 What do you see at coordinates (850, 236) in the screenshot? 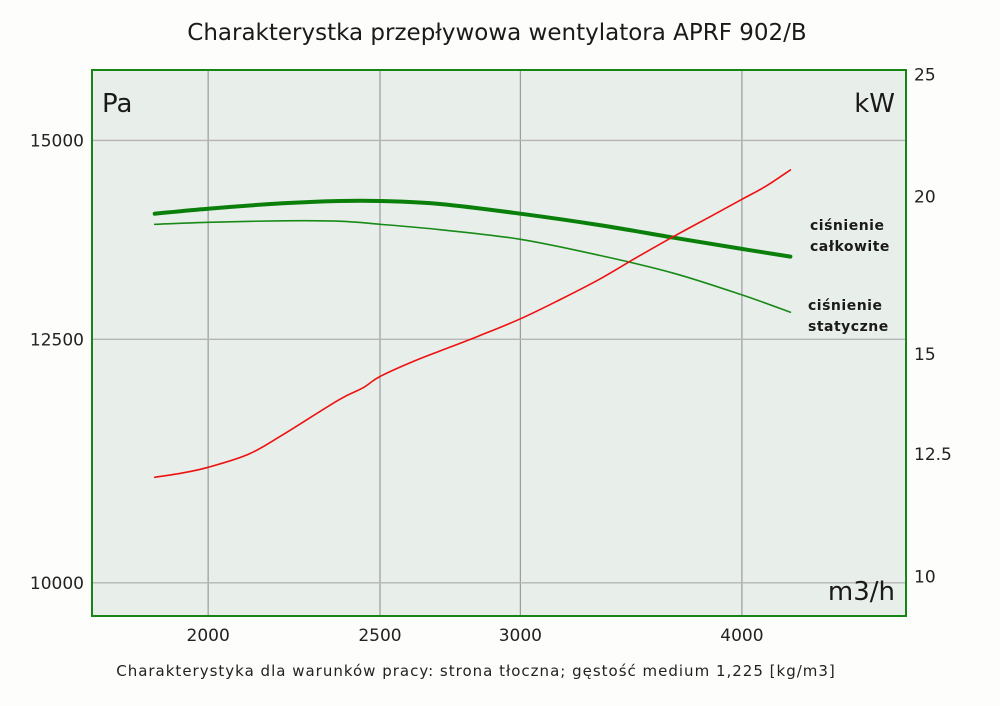
I see `series-label-total: ciśnienie całkowite` at bounding box center [850, 236].